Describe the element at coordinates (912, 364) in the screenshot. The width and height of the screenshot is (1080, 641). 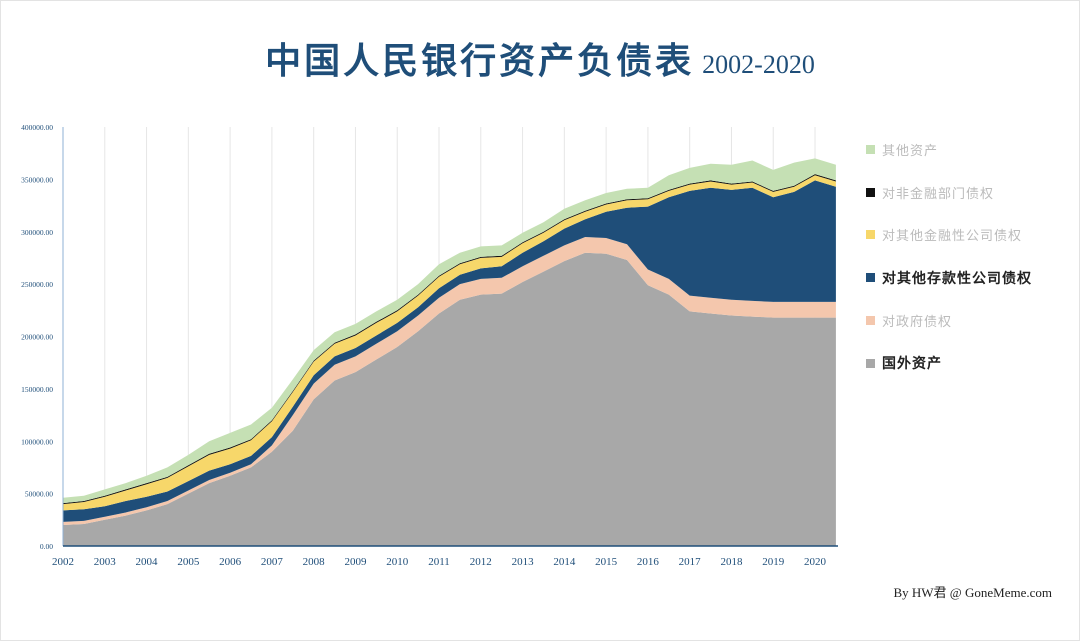
I see `legend-label: 国外资产` at that location.